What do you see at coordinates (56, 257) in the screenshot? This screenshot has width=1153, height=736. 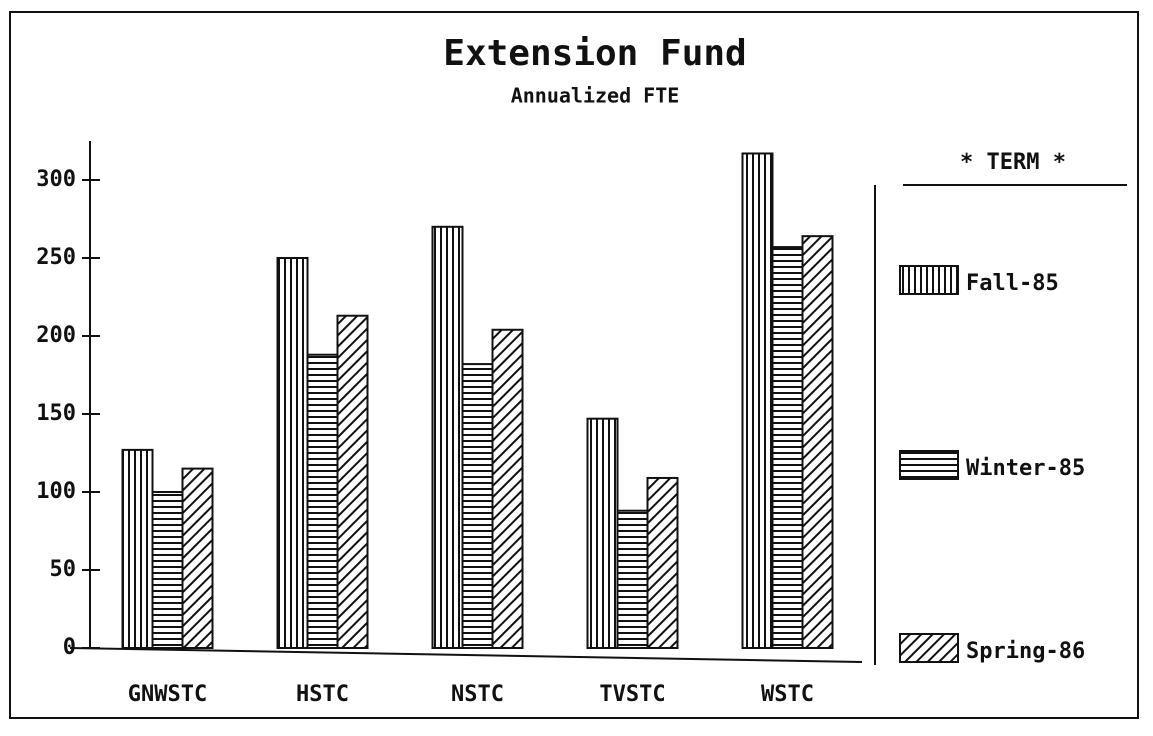 I see `y-tick-label: 250` at bounding box center [56, 257].